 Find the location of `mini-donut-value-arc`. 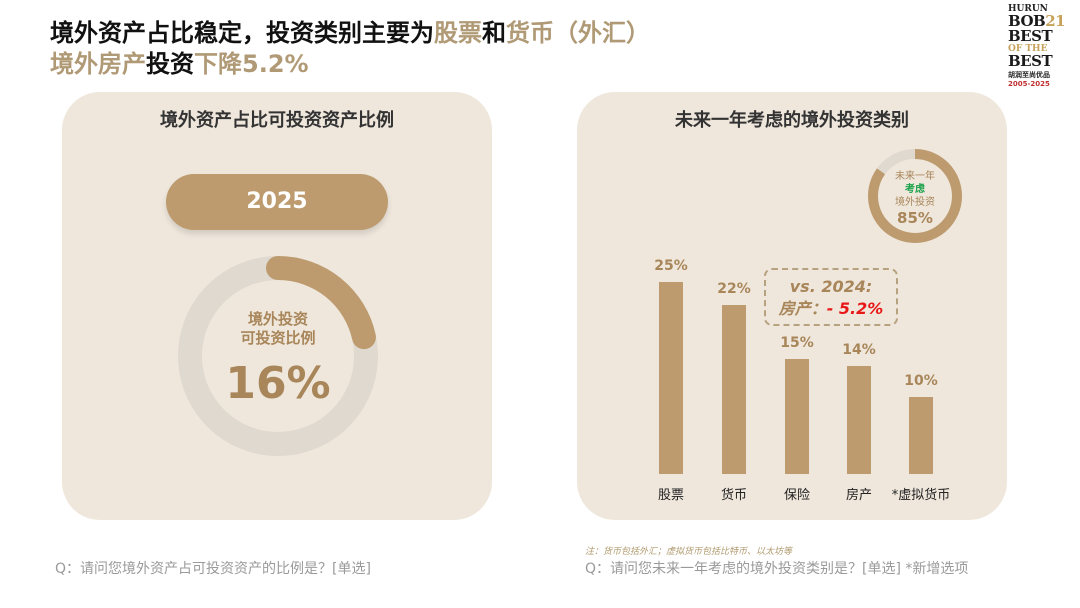

mini-donut-value-arc is located at coordinates (915, 196).